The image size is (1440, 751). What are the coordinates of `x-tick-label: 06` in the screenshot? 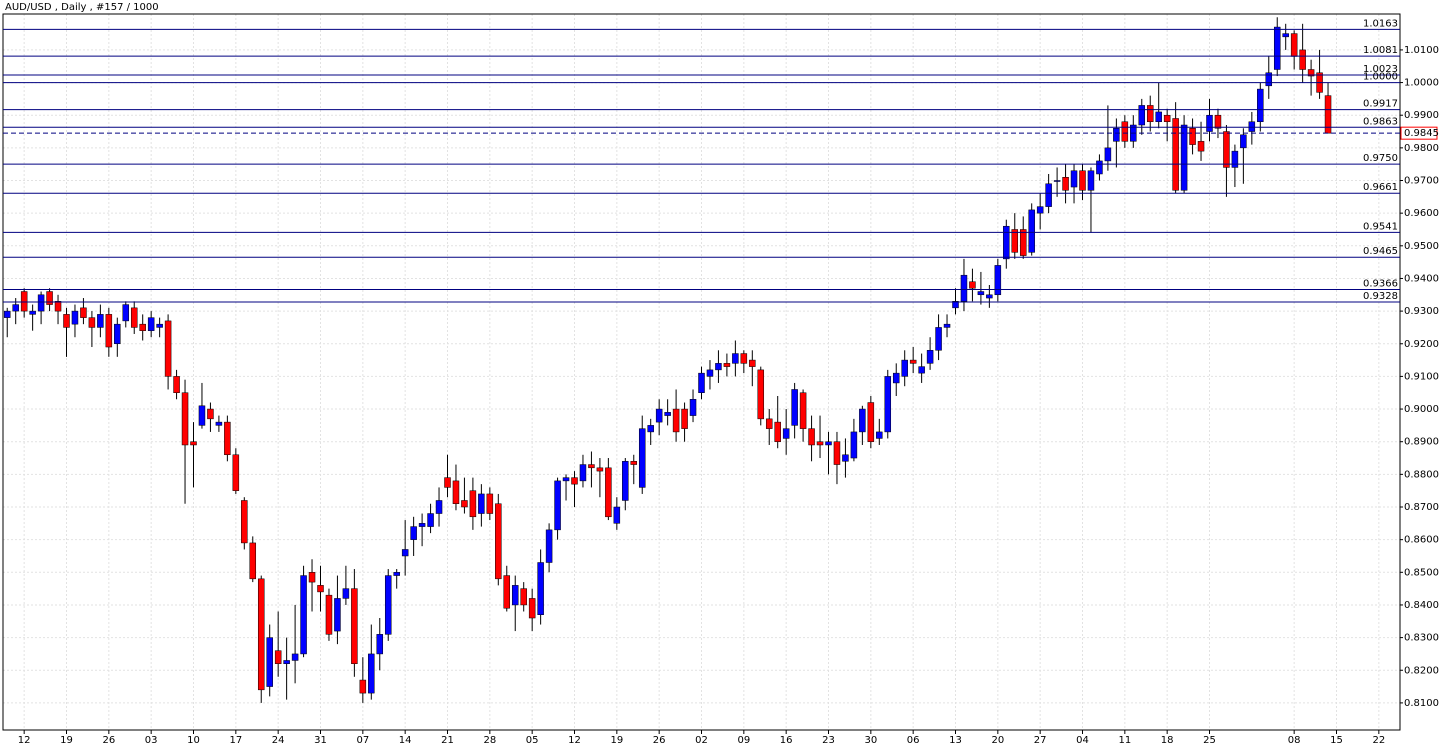 It's located at (913, 740).